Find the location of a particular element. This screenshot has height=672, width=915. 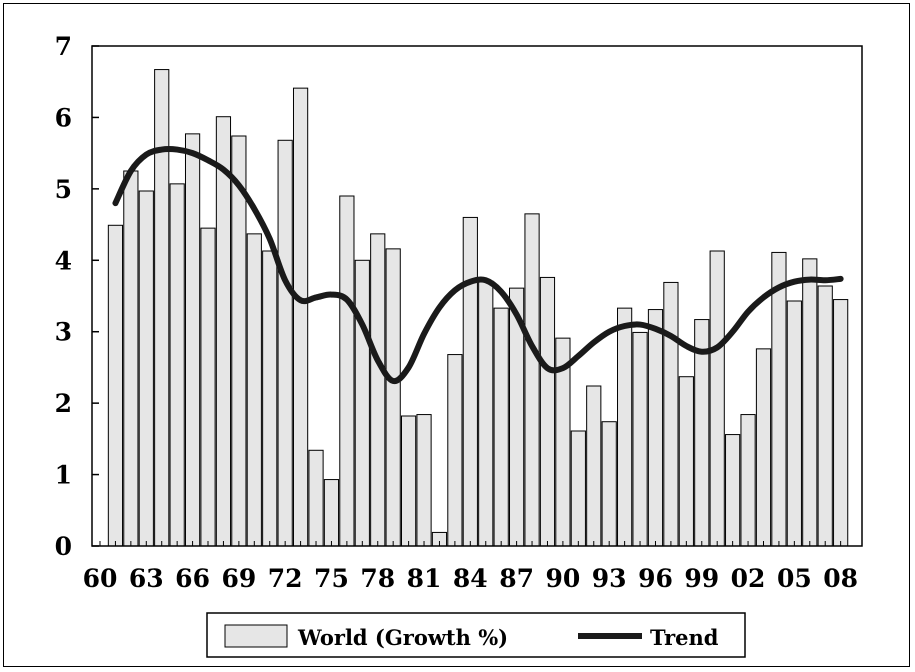

bar-1992 is located at coordinates (594, 466).